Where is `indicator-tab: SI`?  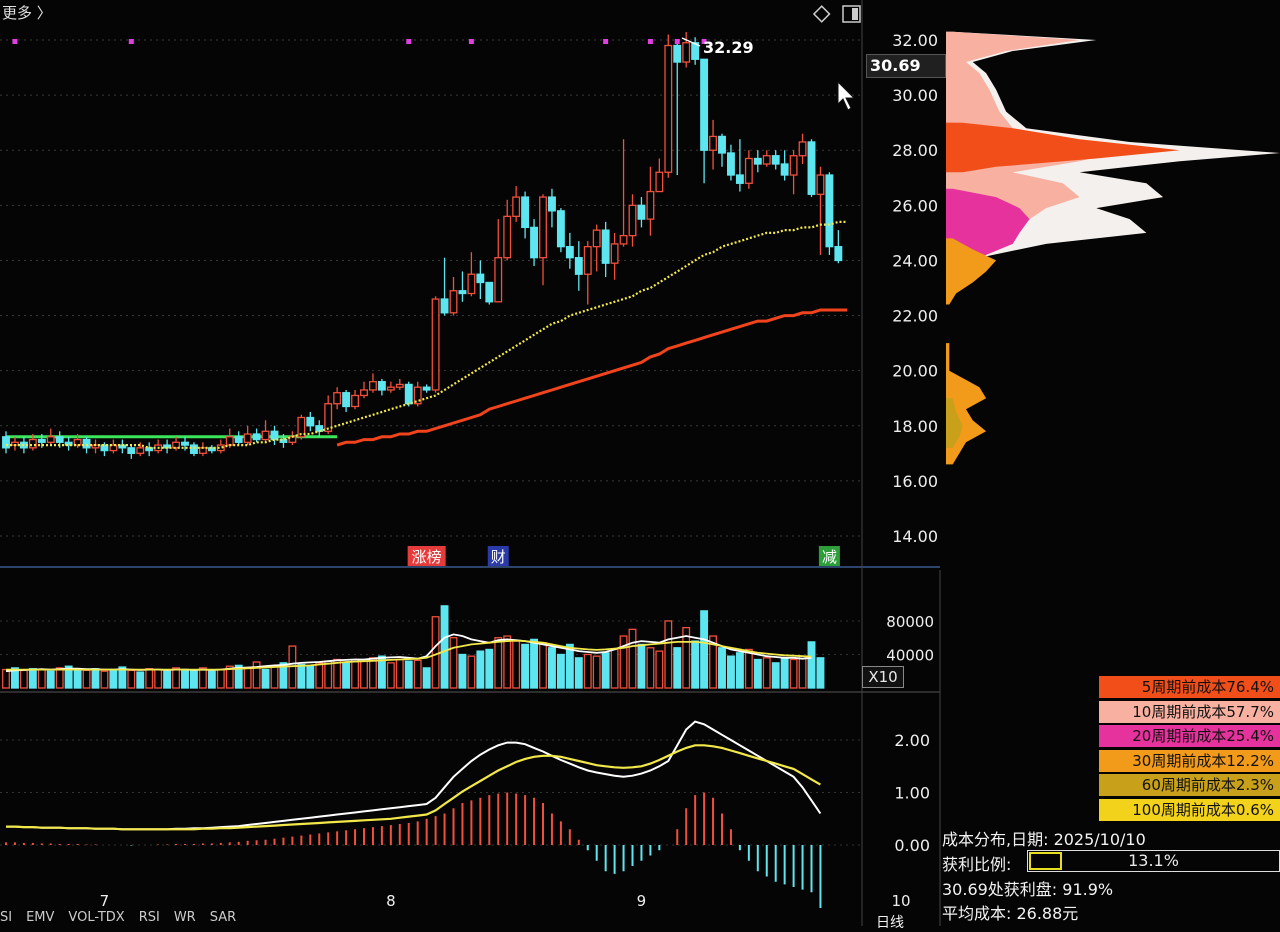
indicator-tab: SI is located at coordinates (6, 917).